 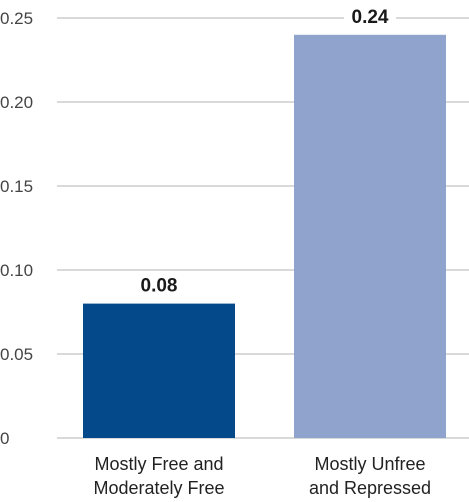 I want to click on y-tick-label: 0.05, so click(x=16, y=354).